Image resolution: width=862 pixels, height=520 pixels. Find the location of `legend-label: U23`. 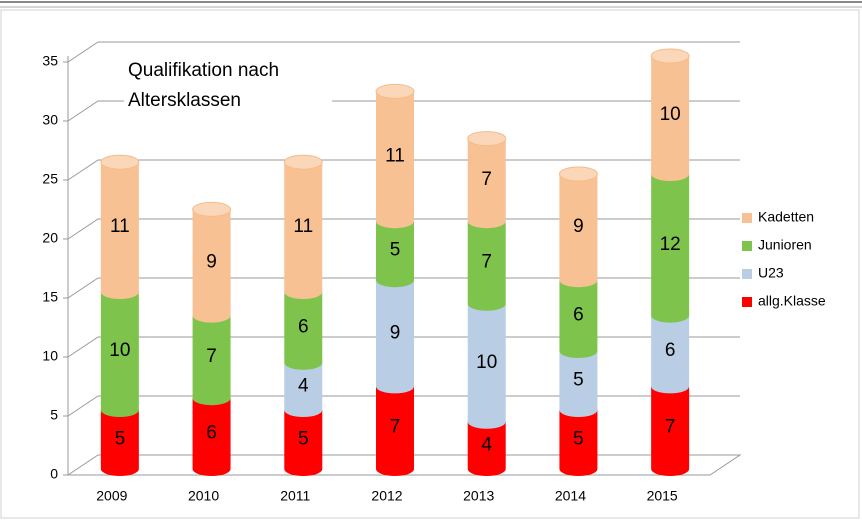

legend-label: U23 is located at coordinates (771, 273).